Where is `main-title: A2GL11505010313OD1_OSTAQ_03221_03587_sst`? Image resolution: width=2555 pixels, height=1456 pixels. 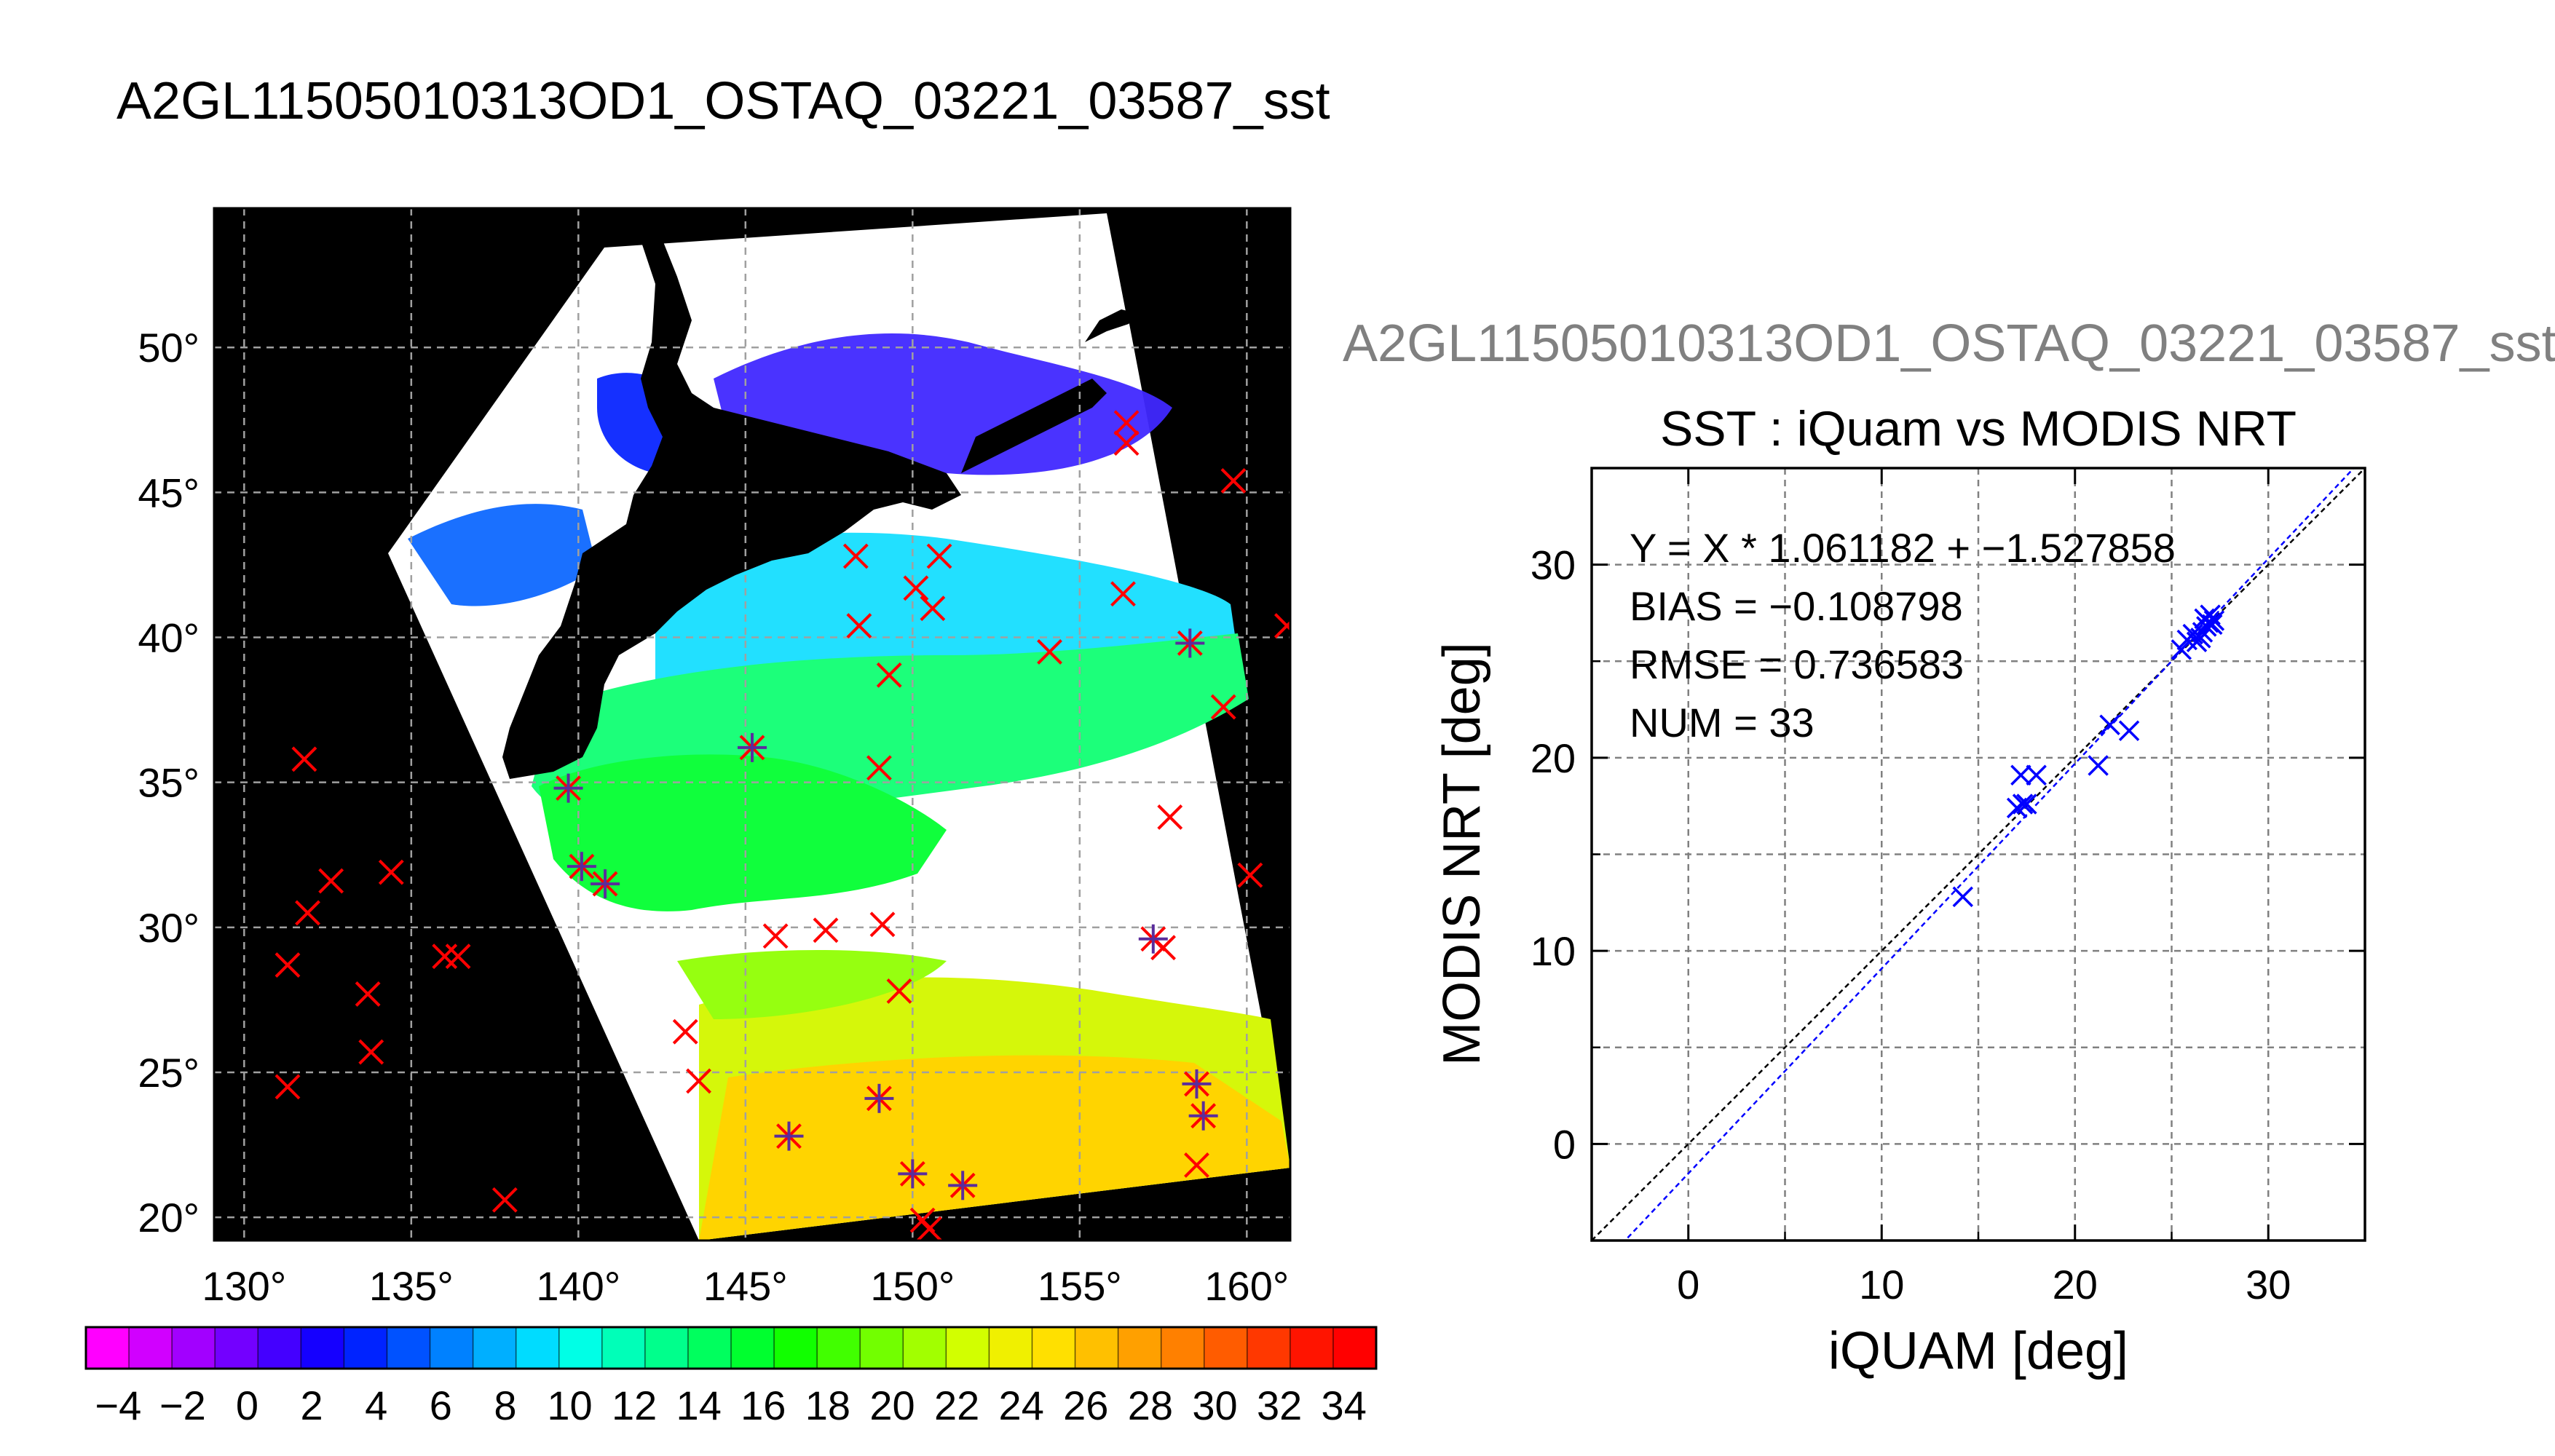
main-title: A2GL11505010313OD1_OSTAQ_03221_03587_sst is located at coordinates (723, 101).